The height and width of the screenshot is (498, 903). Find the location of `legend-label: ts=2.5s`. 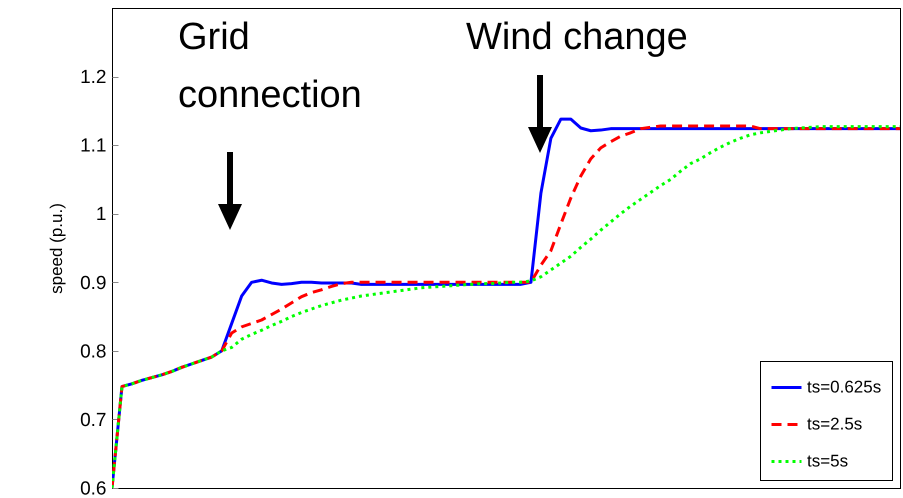

legend-label: ts=2.5s is located at coordinates (834, 424).